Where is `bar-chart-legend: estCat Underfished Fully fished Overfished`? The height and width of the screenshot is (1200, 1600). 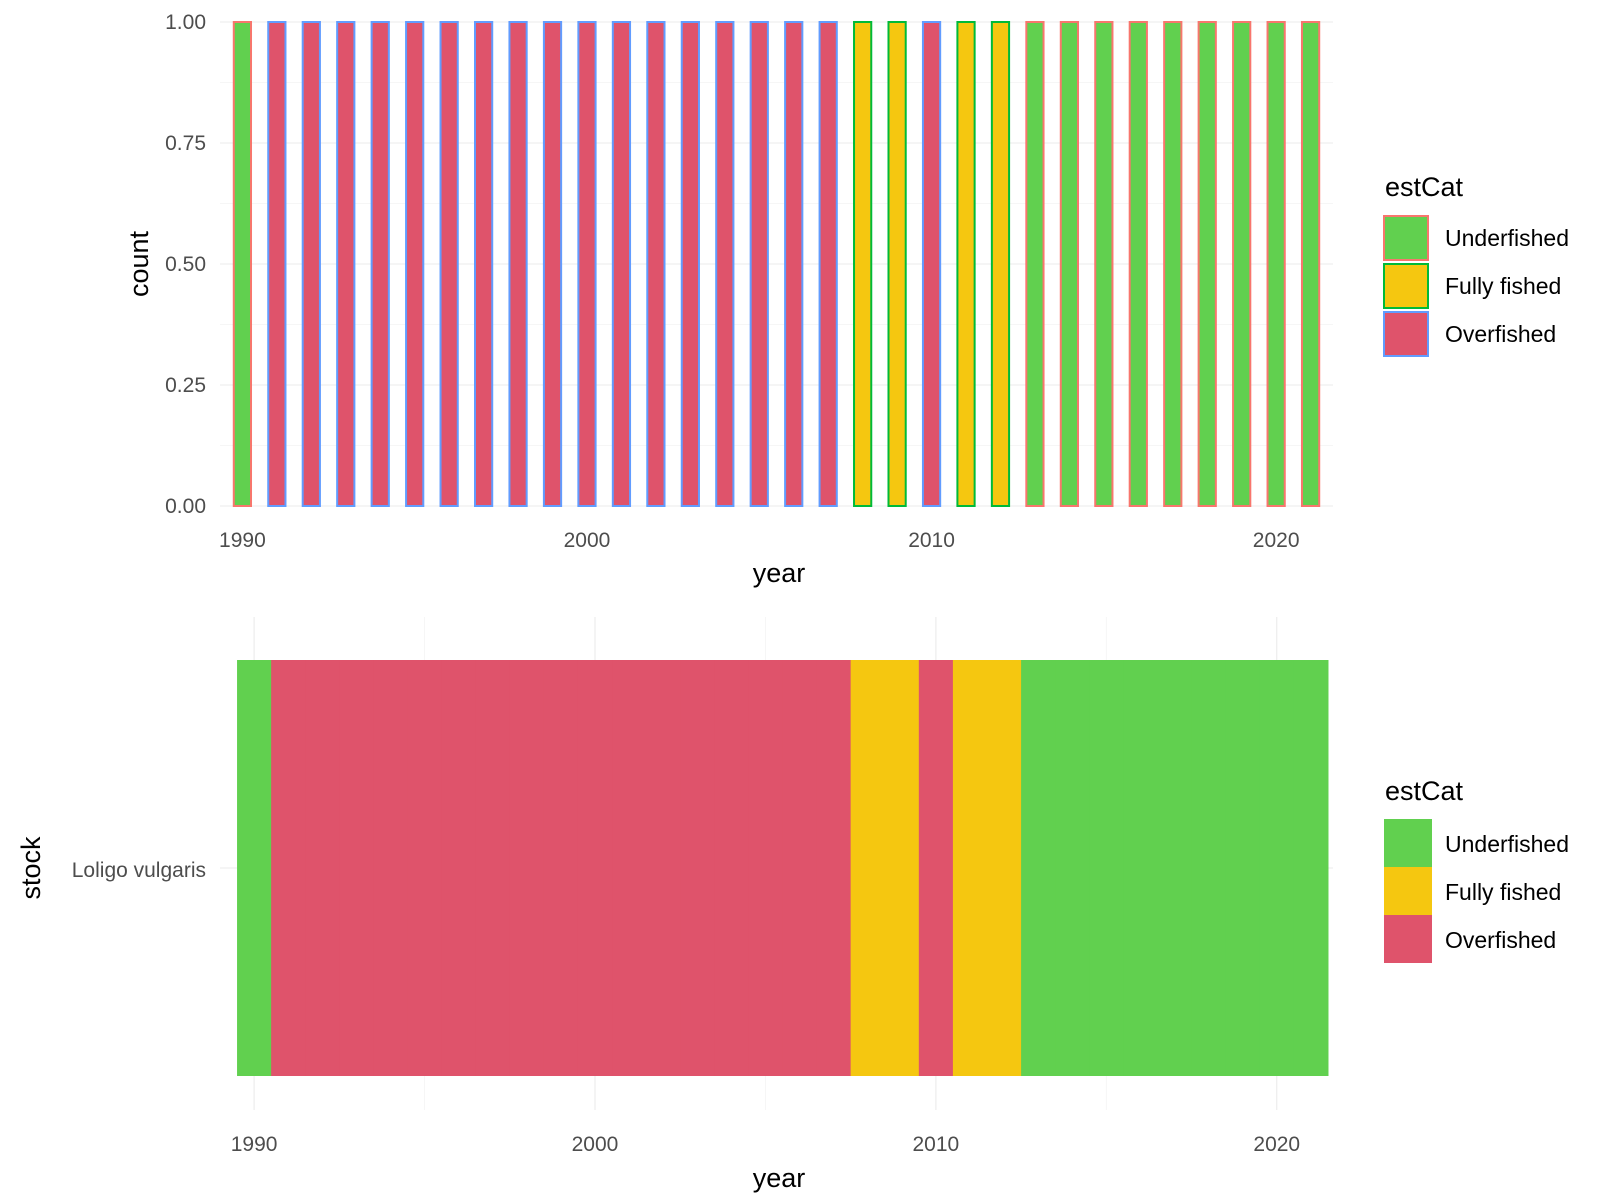 bar-chart-legend: estCat Underfished Fully fished Overfished is located at coordinates (1476, 264).